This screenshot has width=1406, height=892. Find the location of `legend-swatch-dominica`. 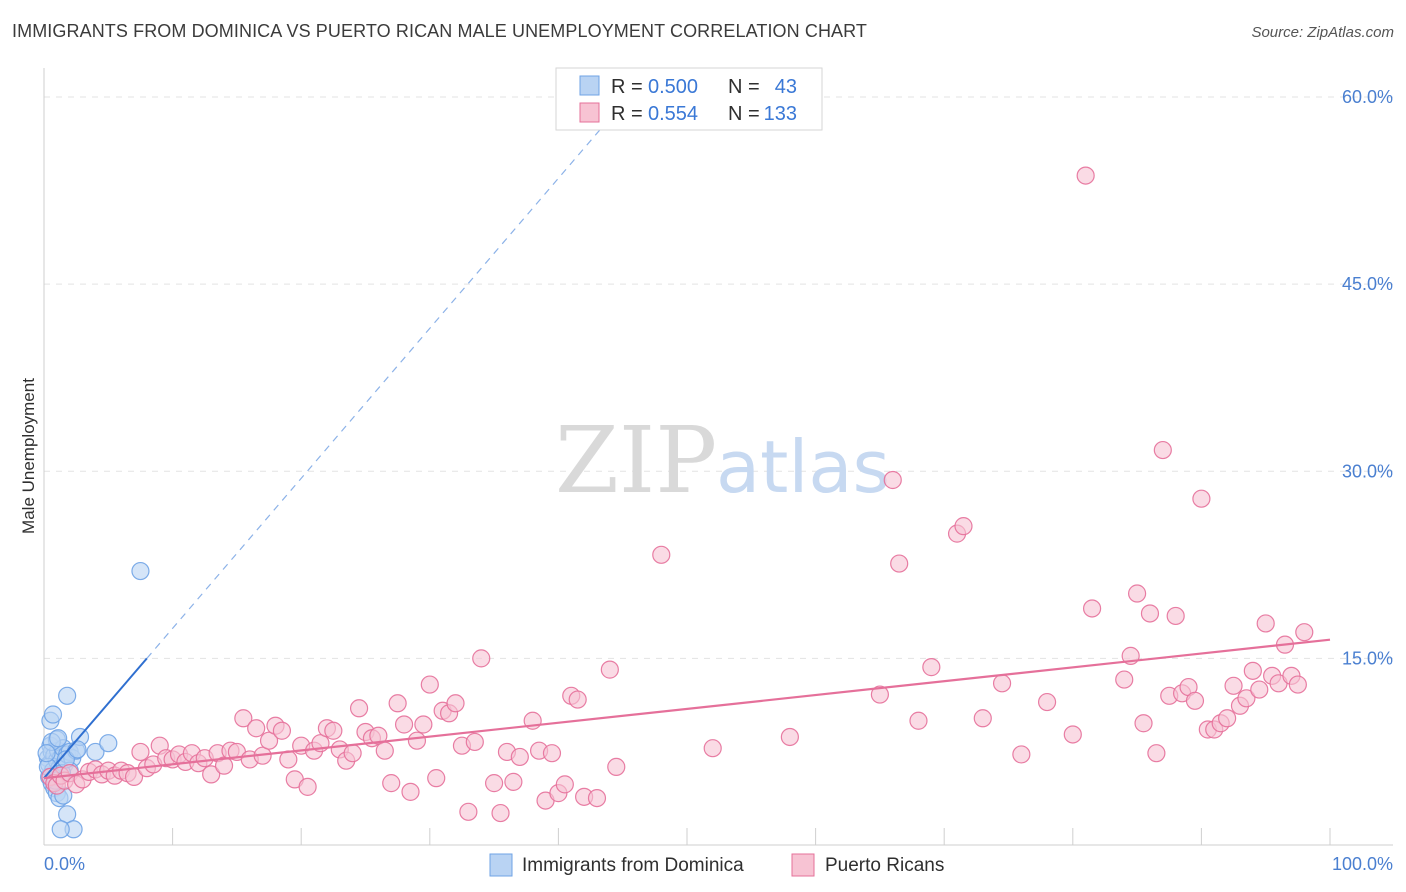

legend-swatch-dominica is located at coordinates (589, 85).